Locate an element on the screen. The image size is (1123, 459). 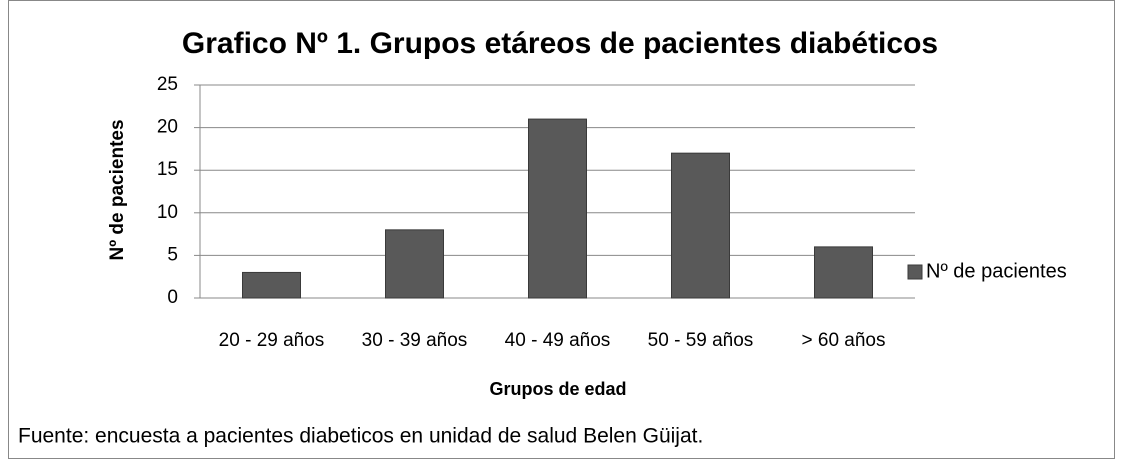
y-tick-label: 5 is located at coordinates (172, 254).